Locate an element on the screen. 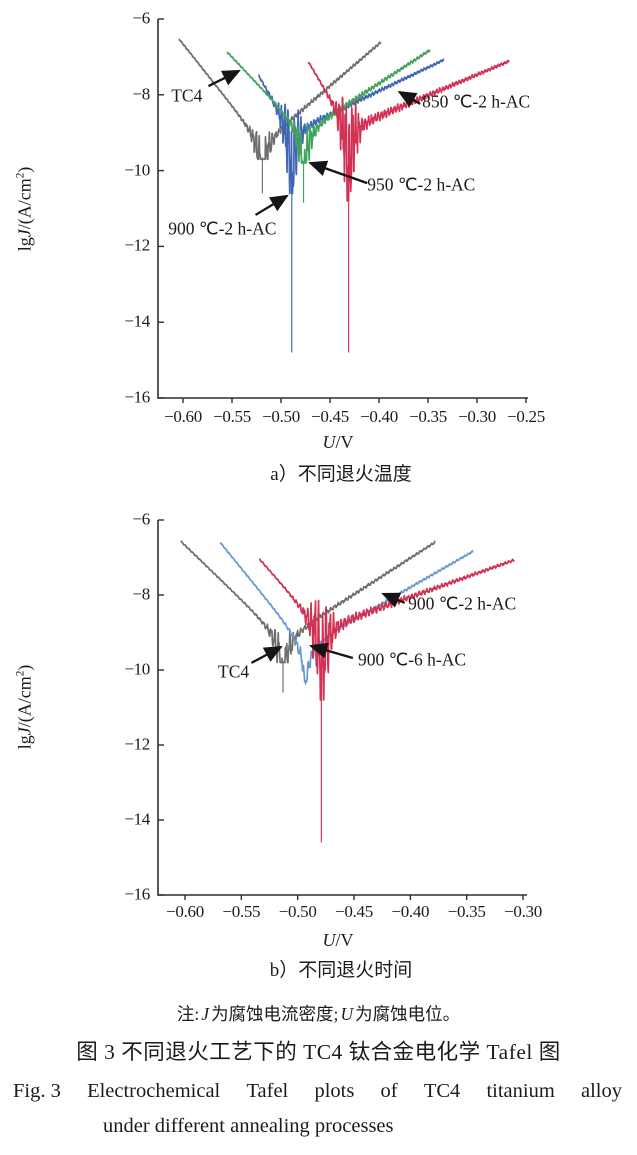 This screenshot has height=1155, width=637. annotation-900c-2h-b: 900 ℃-2 h-AC is located at coordinates (462, 603).